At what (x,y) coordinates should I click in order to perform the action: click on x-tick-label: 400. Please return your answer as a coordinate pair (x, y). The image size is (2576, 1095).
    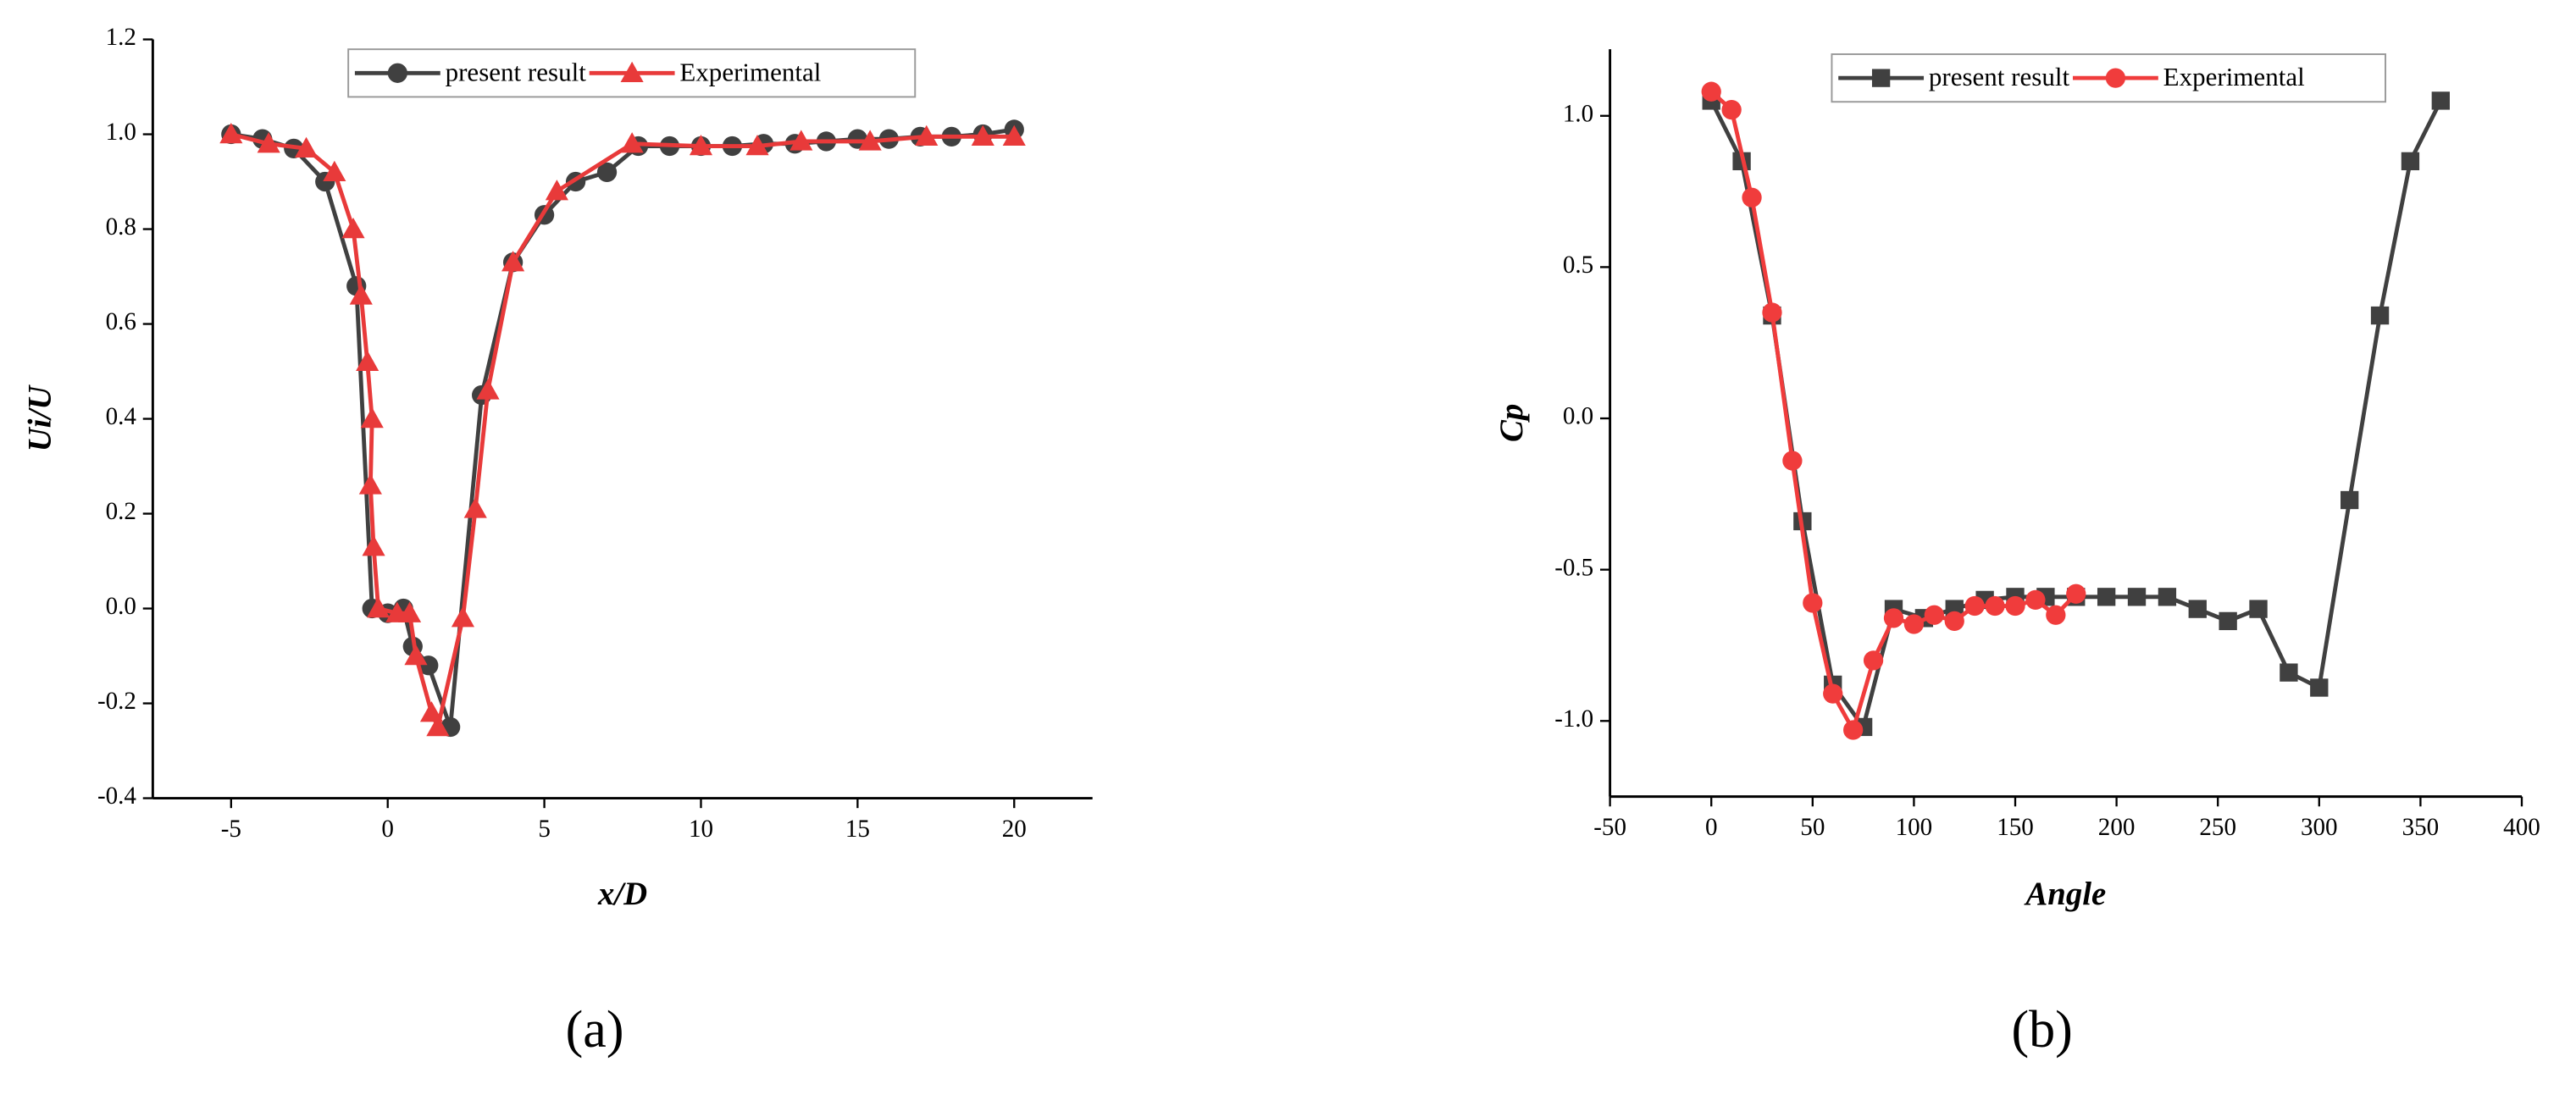
    Looking at the image, I should click on (2521, 827).